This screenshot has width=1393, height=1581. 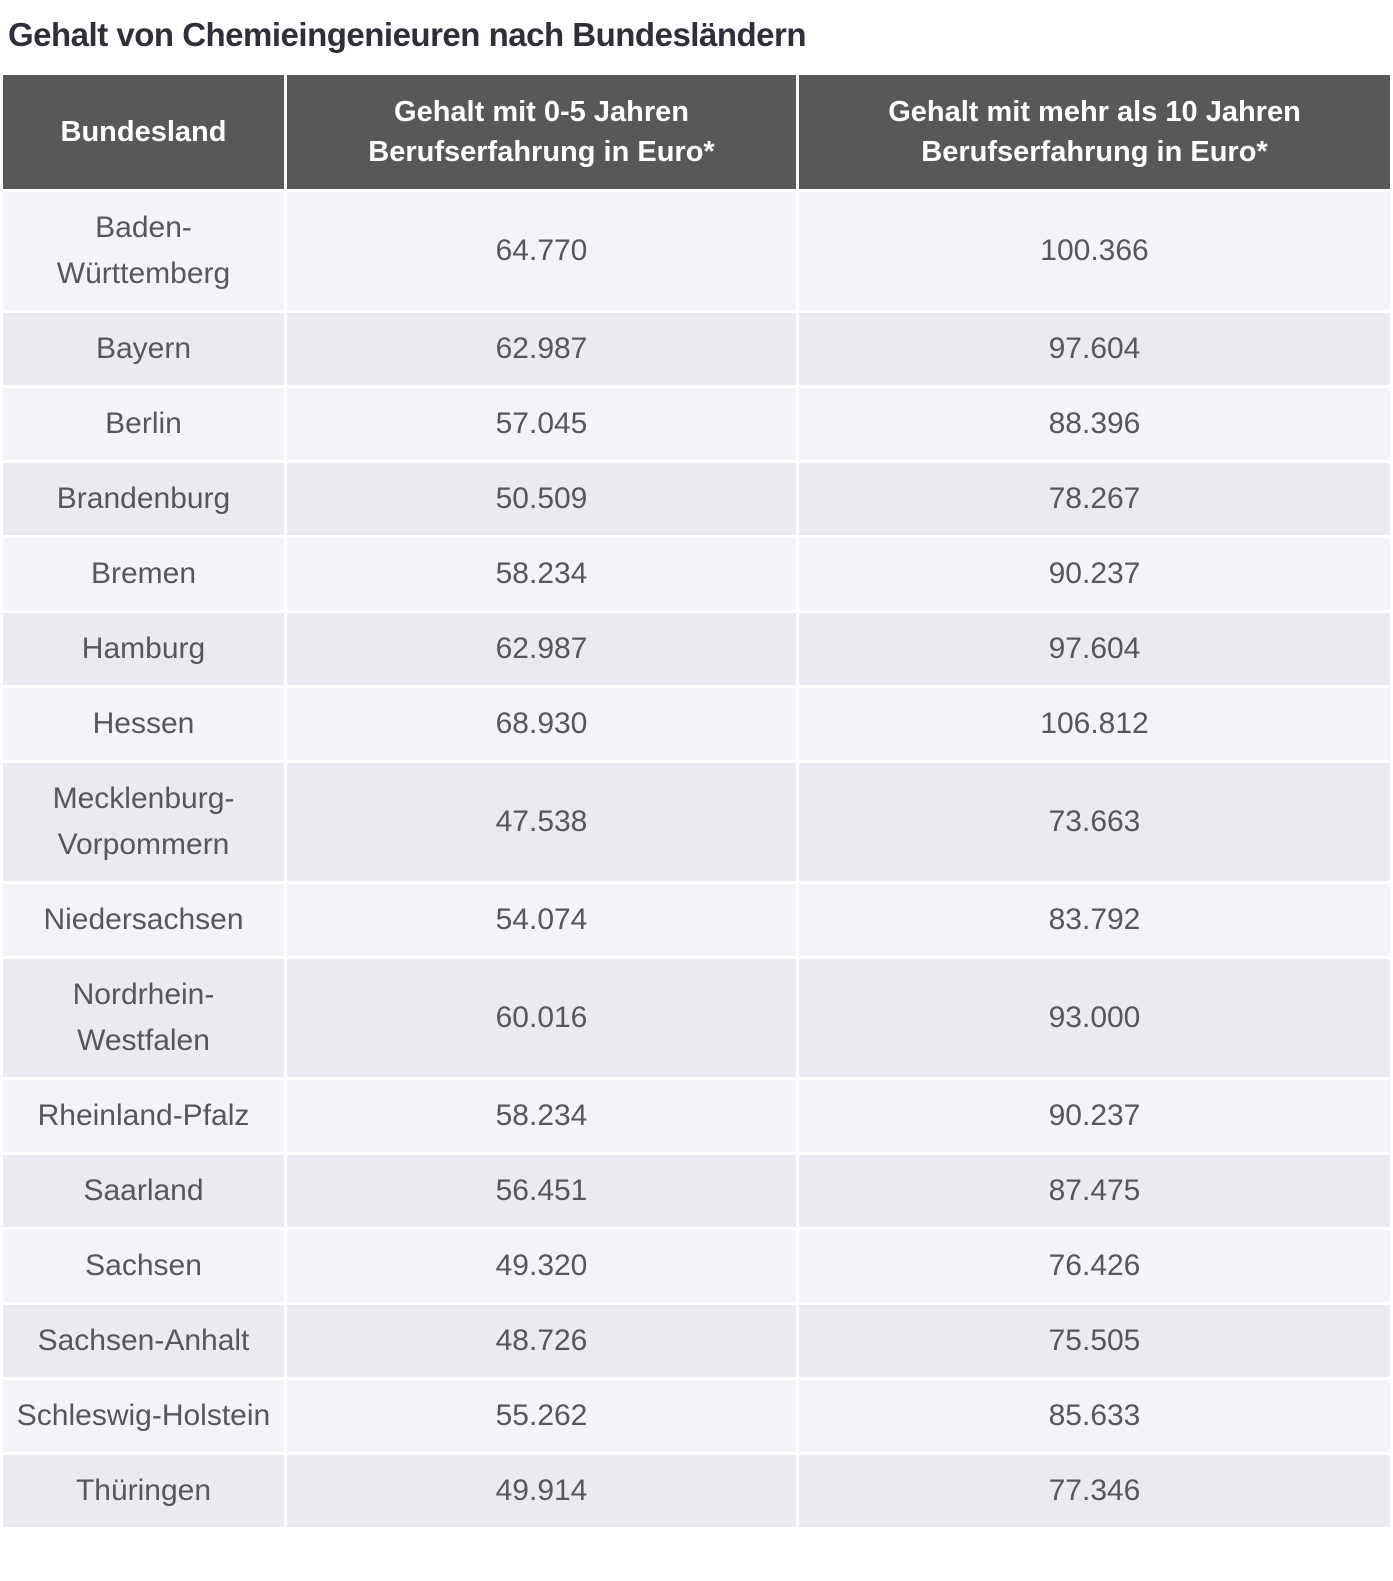 I want to click on cell-bundesland: Berlin, so click(x=143, y=424).